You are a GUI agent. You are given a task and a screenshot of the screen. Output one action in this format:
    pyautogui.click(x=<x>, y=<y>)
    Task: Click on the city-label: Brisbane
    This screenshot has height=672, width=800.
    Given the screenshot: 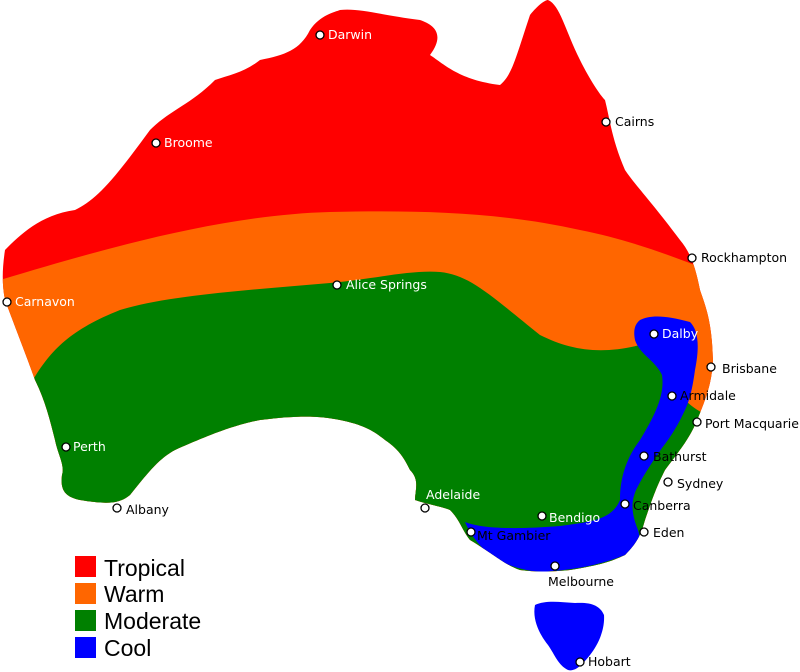 What is the action you would take?
    pyautogui.click(x=749, y=368)
    